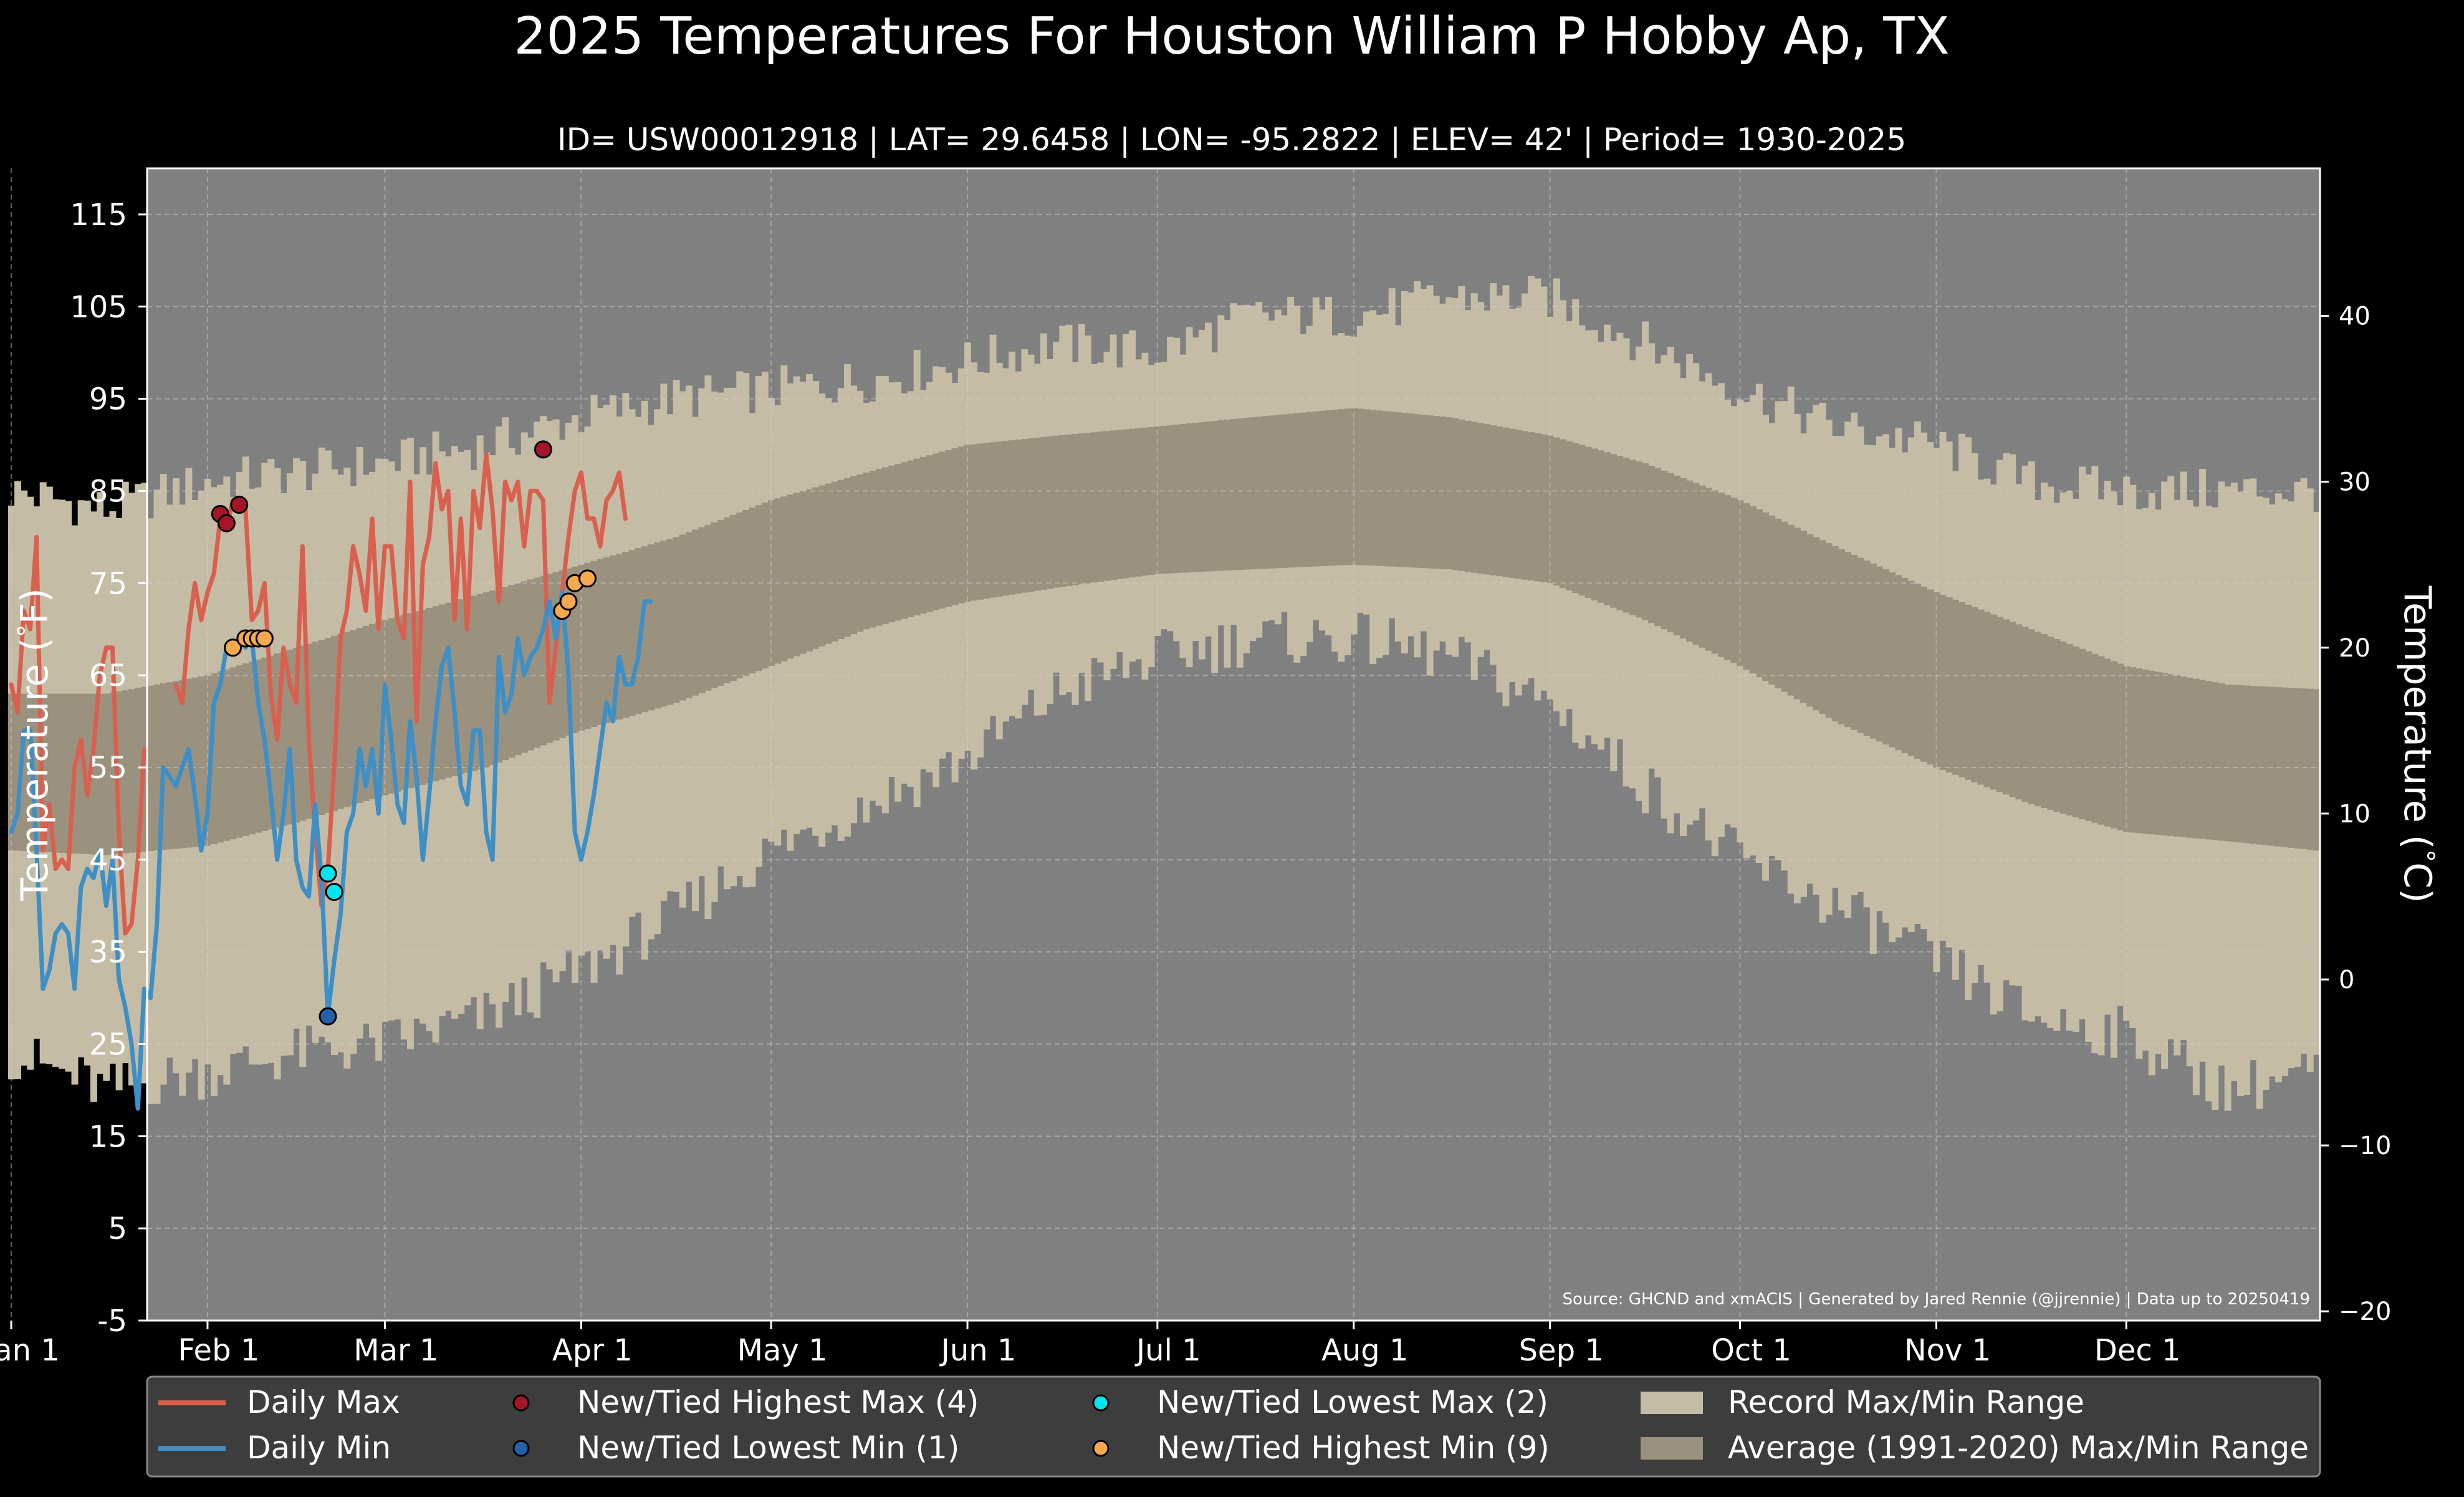 This screenshot has width=2464, height=1497. I want to click on y-tick-label-fahrenheit: 55, so click(108, 768).